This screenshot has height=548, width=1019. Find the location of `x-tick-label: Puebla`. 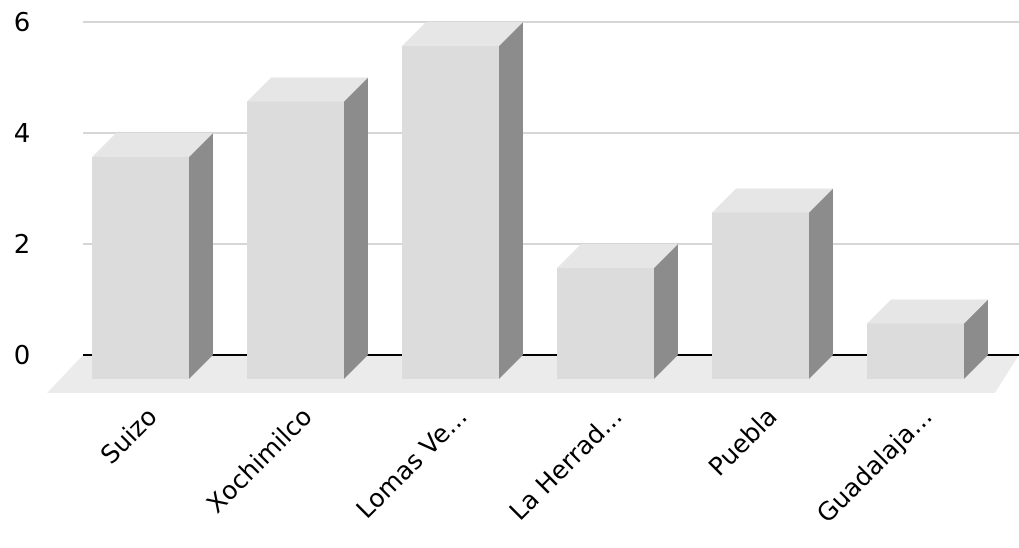

x-tick-label: Puebla is located at coordinates (743, 442).